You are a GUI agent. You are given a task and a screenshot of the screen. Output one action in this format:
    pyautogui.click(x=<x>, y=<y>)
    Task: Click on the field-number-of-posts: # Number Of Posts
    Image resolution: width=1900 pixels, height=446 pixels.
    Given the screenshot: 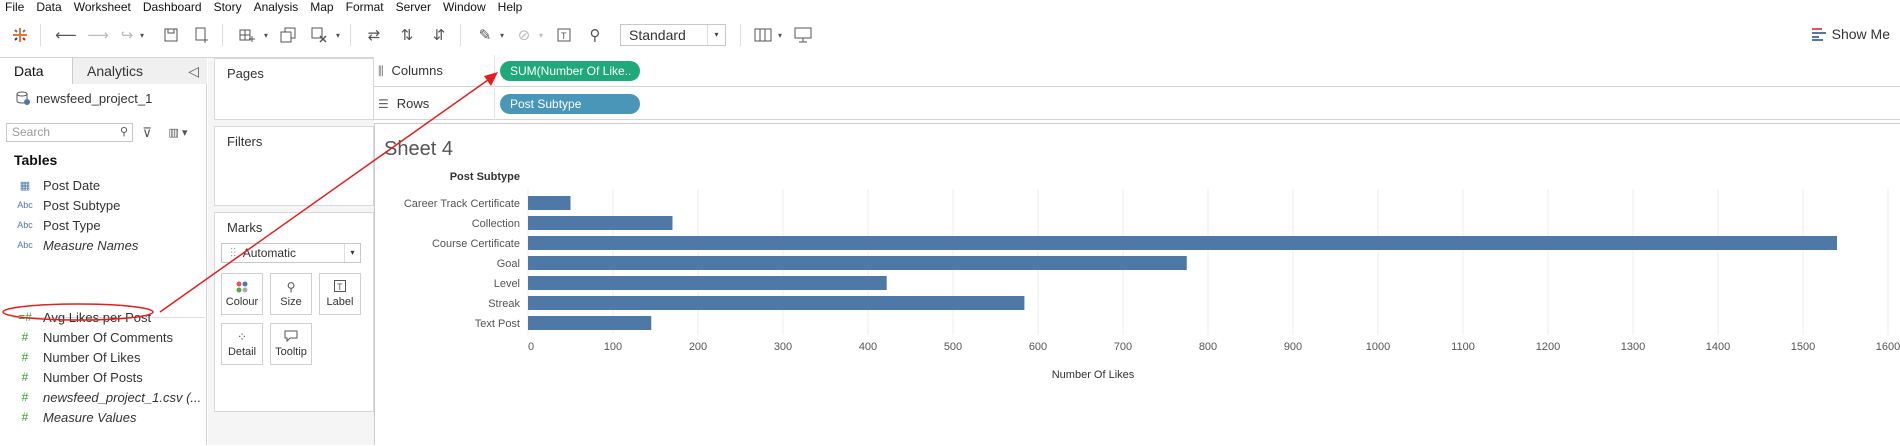 What is the action you would take?
    pyautogui.click(x=110, y=377)
    